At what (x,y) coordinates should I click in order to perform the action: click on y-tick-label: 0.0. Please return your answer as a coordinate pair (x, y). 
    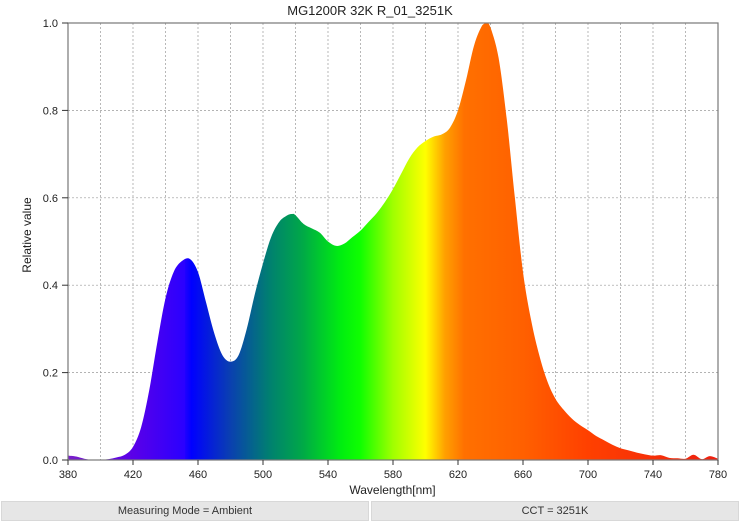
    Looking at the image, I should click on (50, 461).